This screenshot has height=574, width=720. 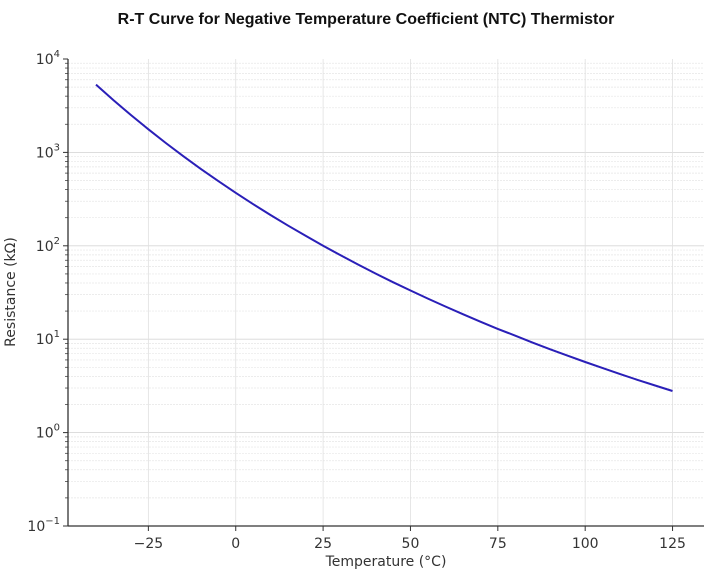 What do you see at coordinates (672, 544) in the screenshot?
I see `x-tick-label: 125` at bounding box center [672, 544].